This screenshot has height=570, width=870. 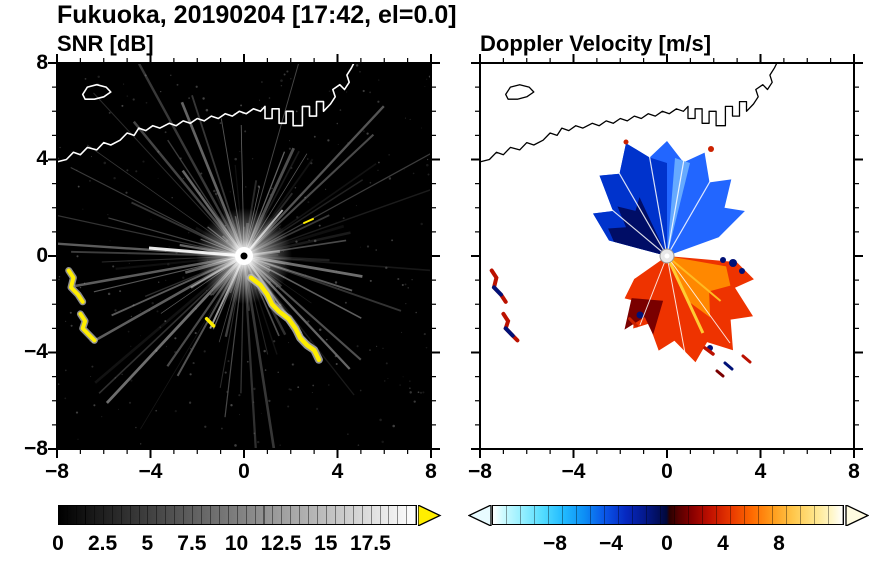 I want to click on radial-gaps, so click(x=652, y=245).